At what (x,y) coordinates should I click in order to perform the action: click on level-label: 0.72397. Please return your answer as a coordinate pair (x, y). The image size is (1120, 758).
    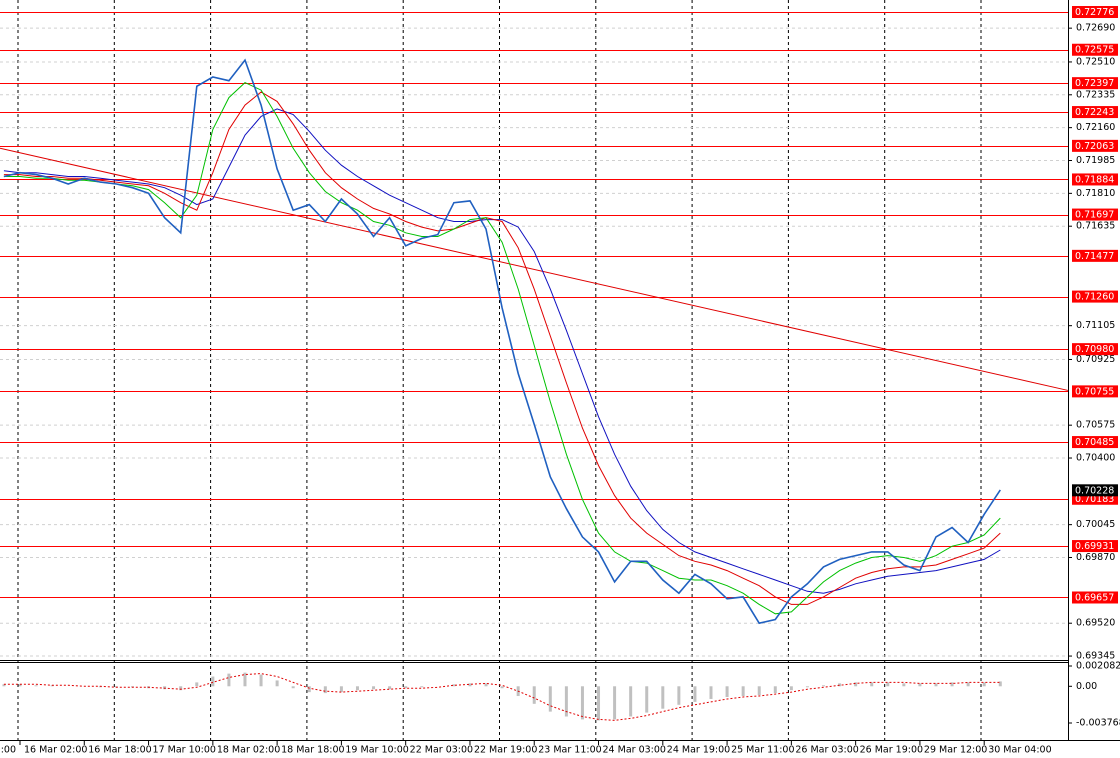
    Looking at the image, I should click on (1094, 83).